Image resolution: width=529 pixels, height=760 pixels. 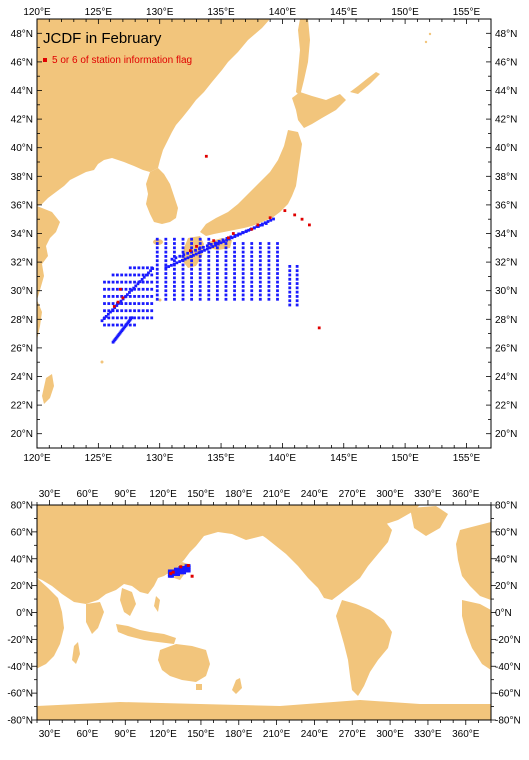 What do you see at coordinates (20, 667) in the screenshot?
I see `global-lat-label-left: -40°N` at bounding box center [20, 667].